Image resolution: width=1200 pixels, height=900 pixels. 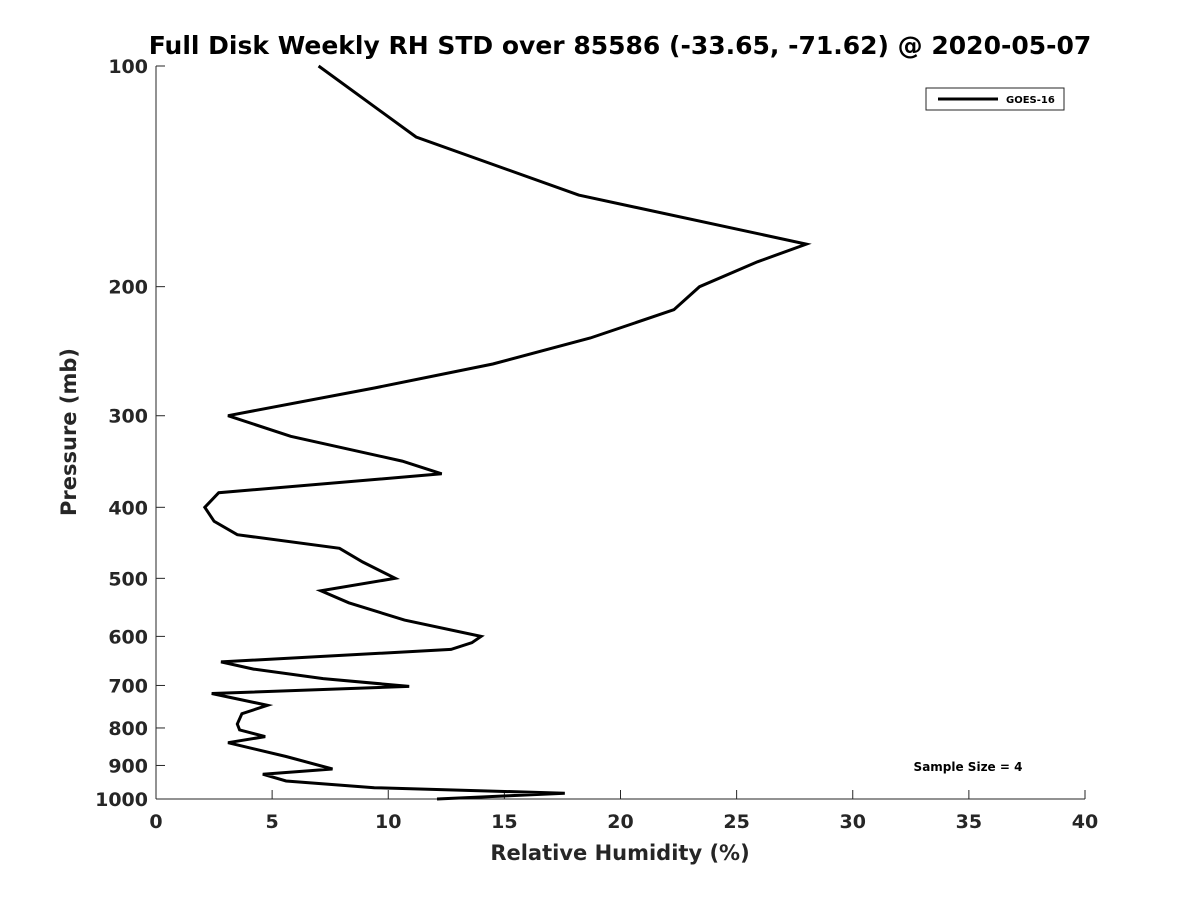 What do you see at coordinates (619, 853) in the screenshot?
I see `x-axis-label: Relative Humidity (%)` at bounding box center [619, 853].